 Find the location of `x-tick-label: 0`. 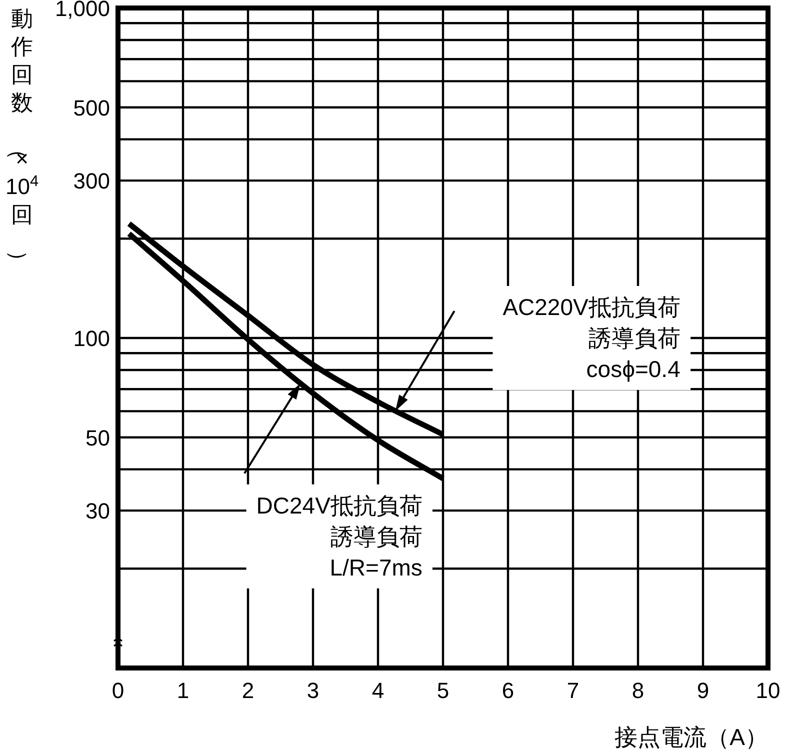

x-tick-label: 0 is located at coordinates (118, 690).